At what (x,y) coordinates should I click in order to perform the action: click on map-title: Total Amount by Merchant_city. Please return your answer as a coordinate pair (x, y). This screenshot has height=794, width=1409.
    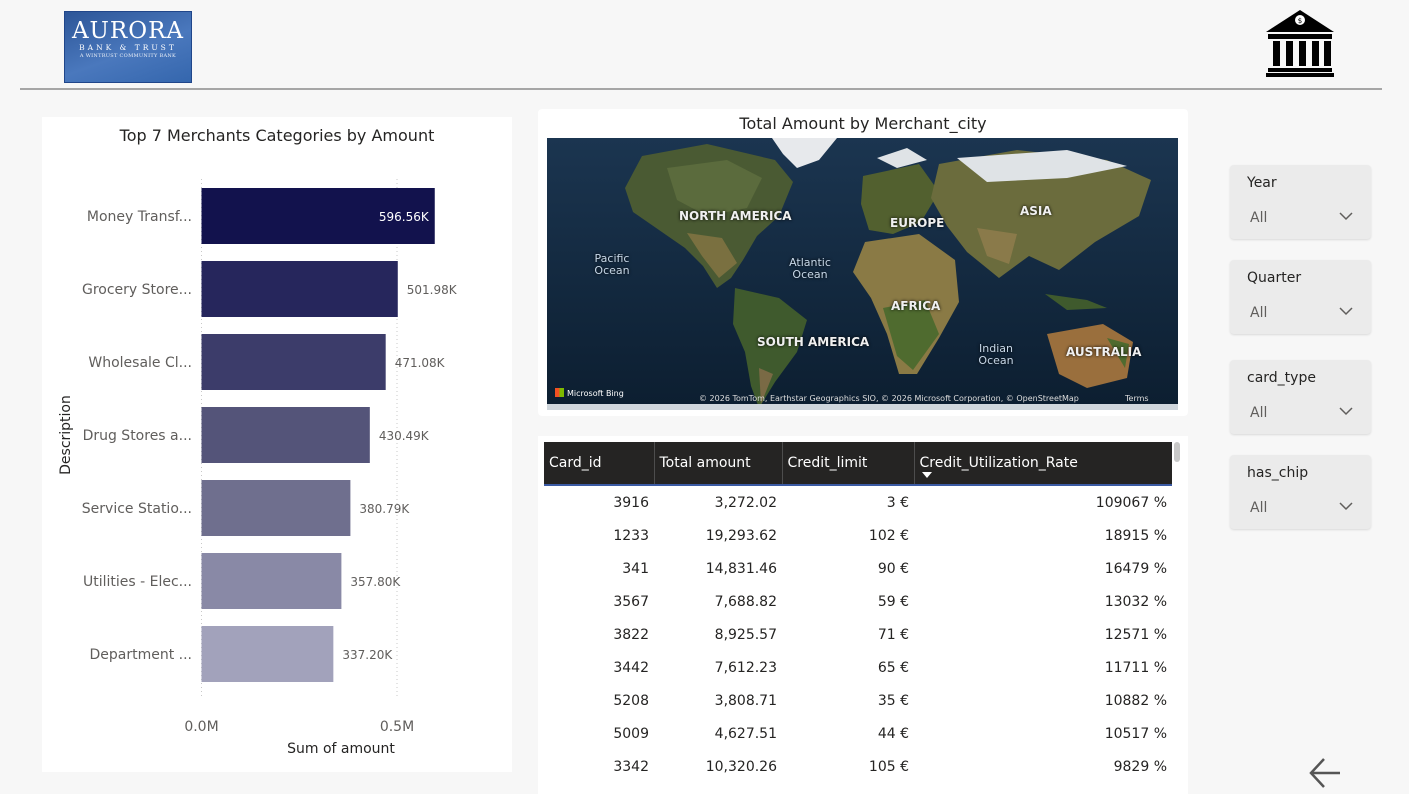
    Looking at the image, I should click on (863, 123).